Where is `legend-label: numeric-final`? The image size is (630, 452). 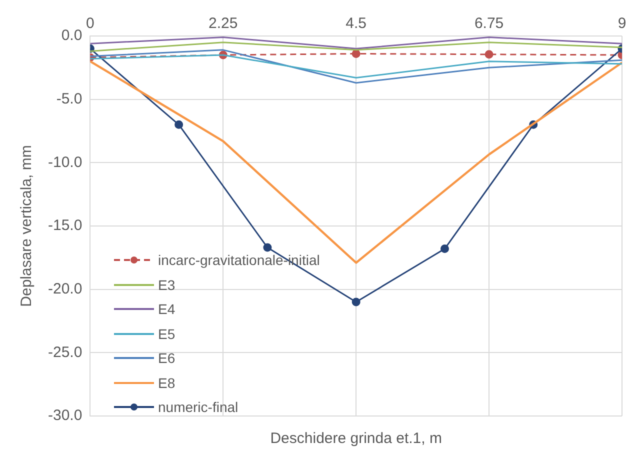
legend-label: numeric-final is located at coordinates (198, 407).